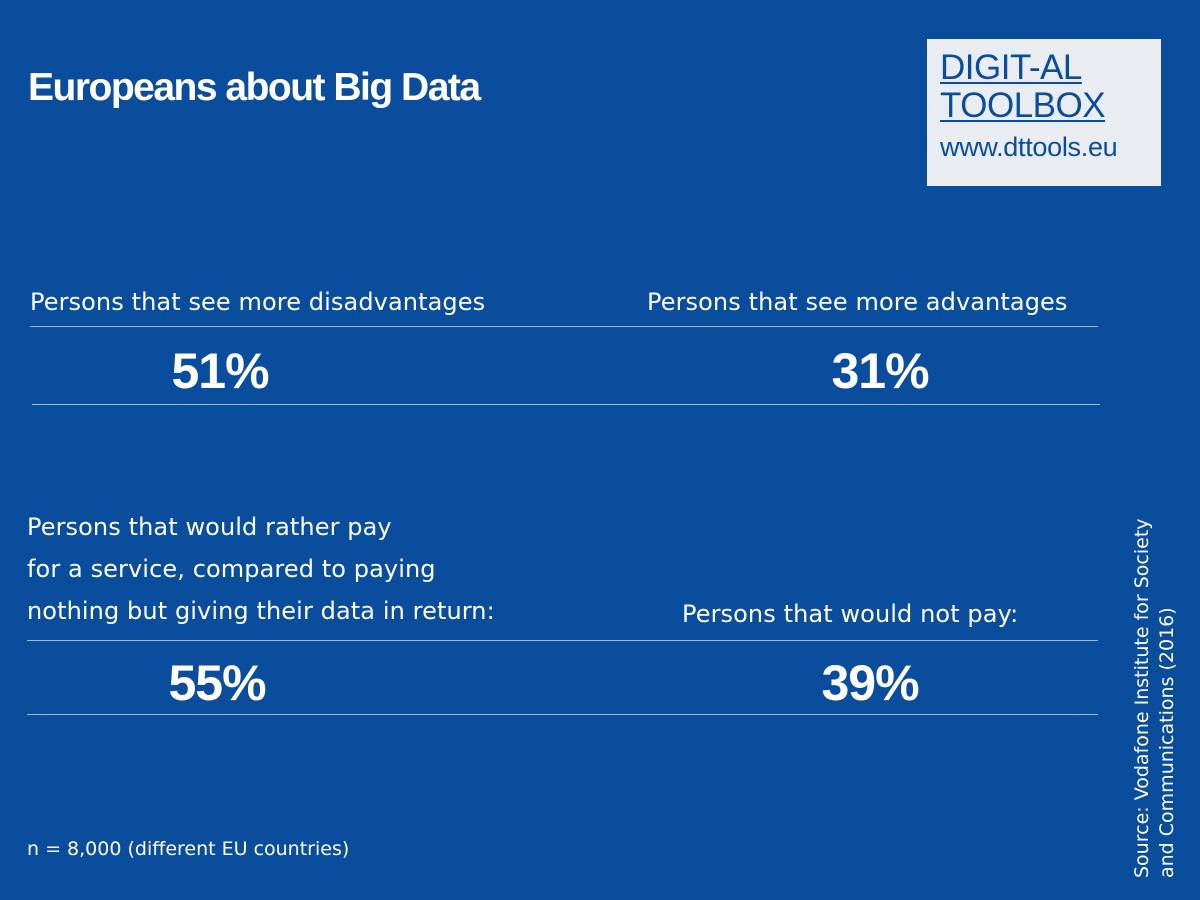 The image size is (1200, 900). What do you see at coordinates (1011, 67) in the screenshot?
I see `logo-line-1: DIGIT-AL` at bounding box center [1011, 67].